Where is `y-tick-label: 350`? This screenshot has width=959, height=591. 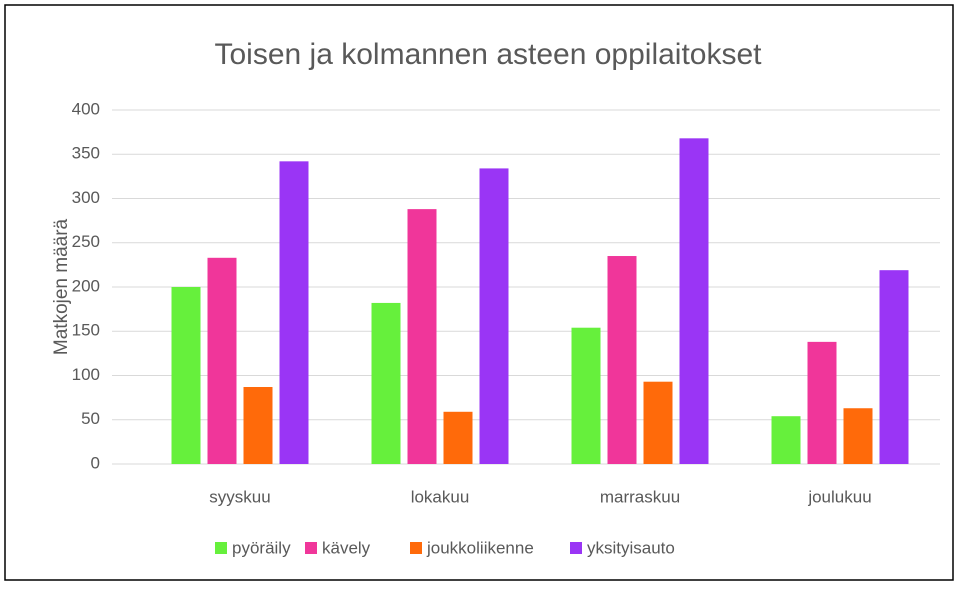
y-tick-label: 350 is located at coordinates (86, 153).